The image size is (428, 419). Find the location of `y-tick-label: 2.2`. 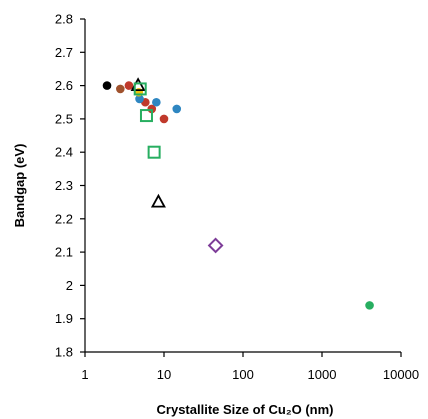

y-tick-label: 2.2 is located at coordinates (64, 218).